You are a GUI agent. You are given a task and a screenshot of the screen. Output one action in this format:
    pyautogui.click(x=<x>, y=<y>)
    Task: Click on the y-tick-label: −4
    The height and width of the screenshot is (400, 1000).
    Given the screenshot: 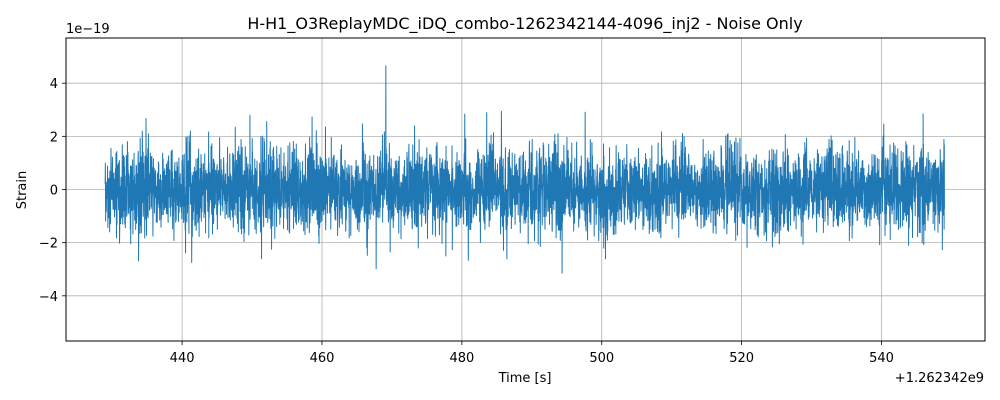 What is the action you would take?
    pyautogui.click(x=48, y=297)
    